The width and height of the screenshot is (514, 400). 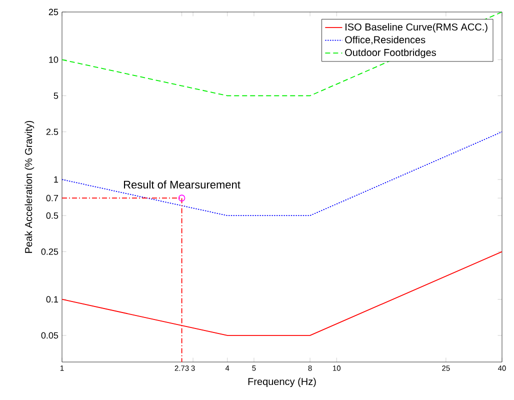 What do you see at coordinates (49, 251) in the screenshot?
I see `y-tick-label: 0.25` at bounding box center [49, 251].